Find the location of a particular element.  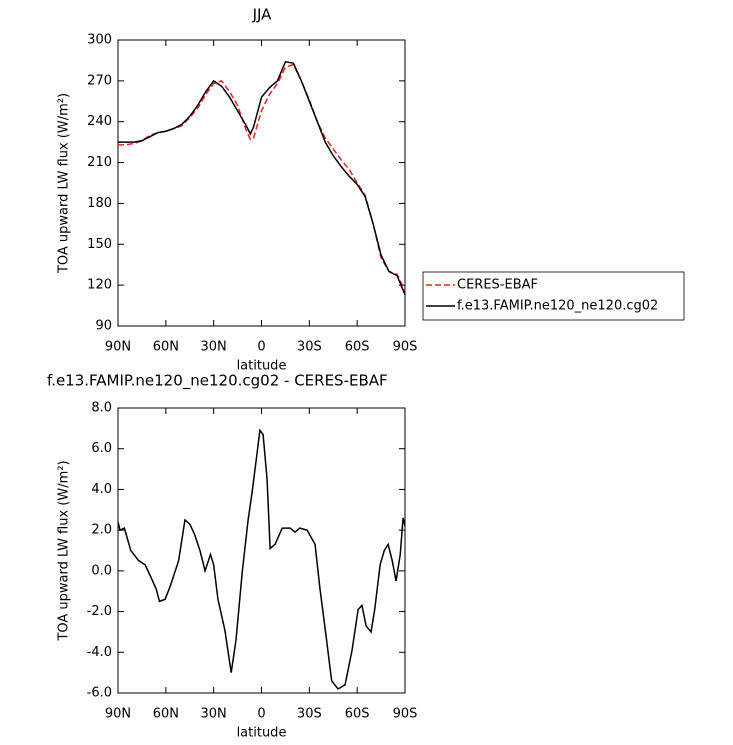

legend-frame is located at coordinates (553, 296).